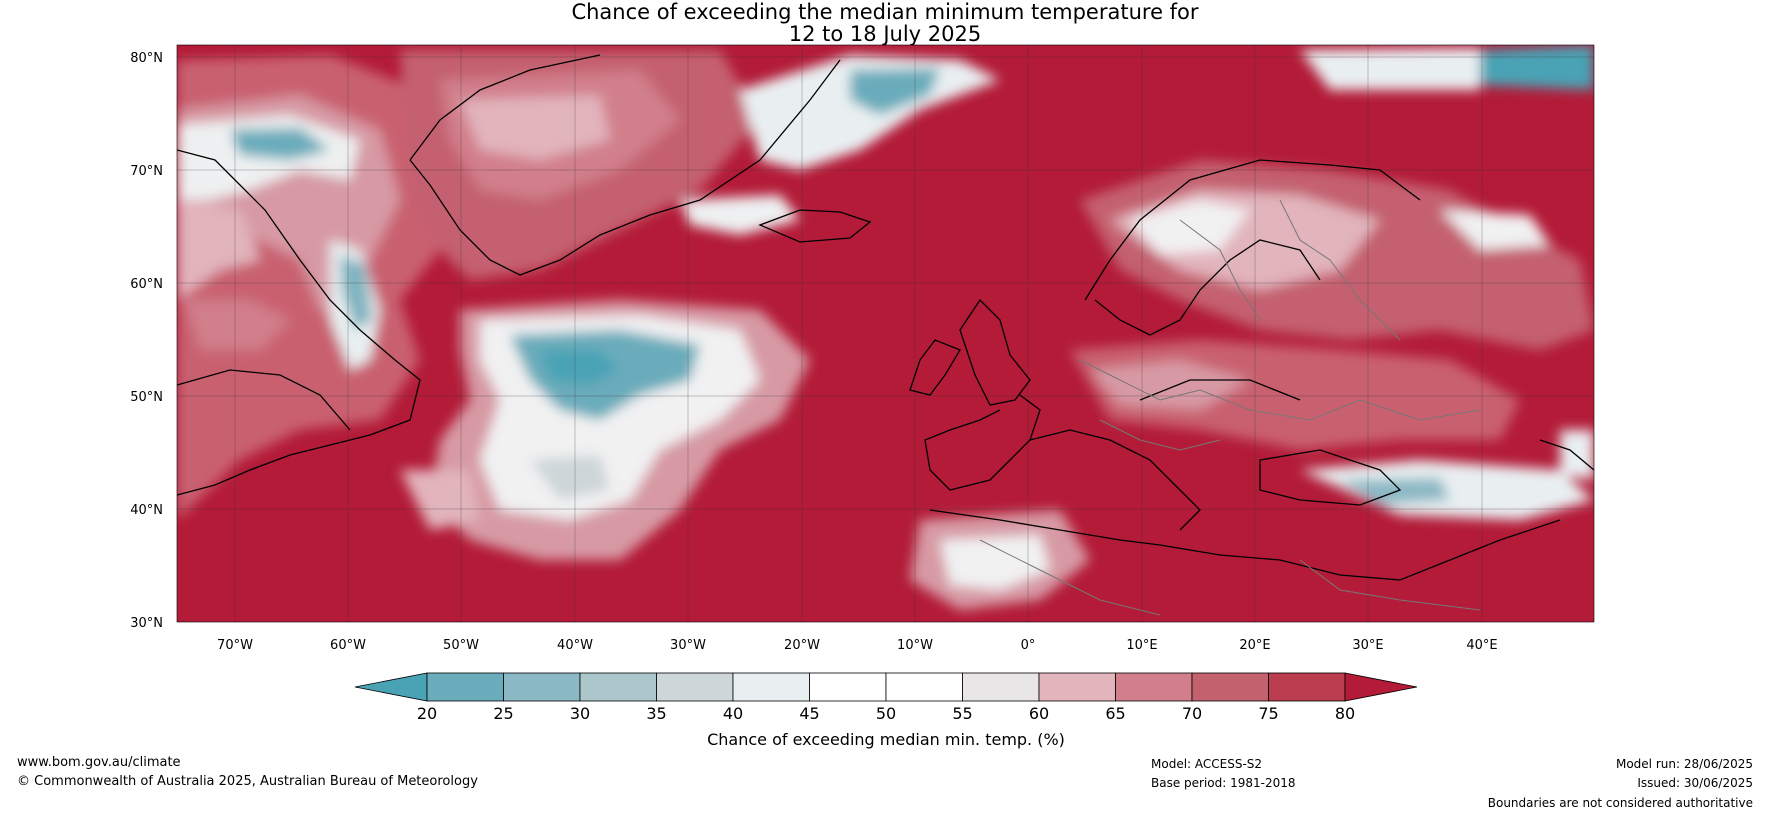 This screenshot has width=1770, height=816. I want to click on lat-label: 70°N, so click(146, 171).